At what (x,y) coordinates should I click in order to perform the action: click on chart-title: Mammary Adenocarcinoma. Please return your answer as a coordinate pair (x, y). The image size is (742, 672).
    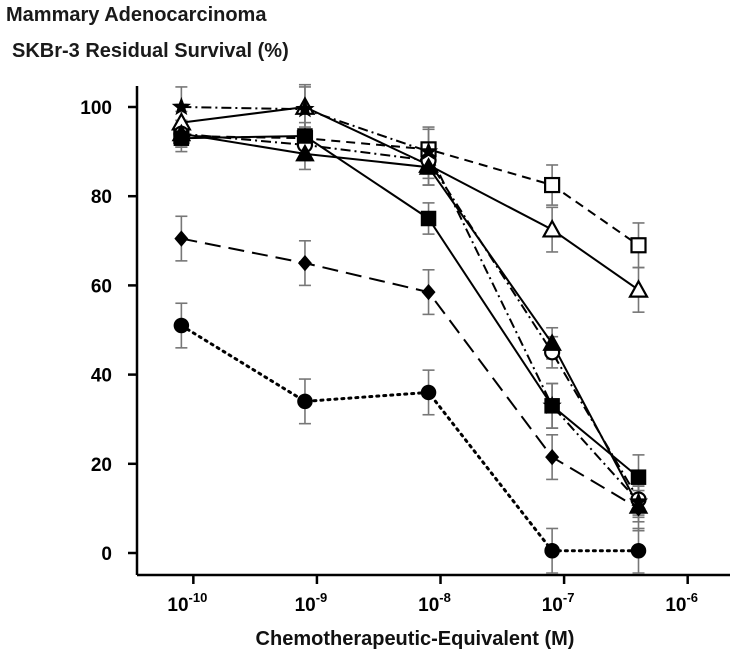
    Looking at the image, I should click on (136, 15).